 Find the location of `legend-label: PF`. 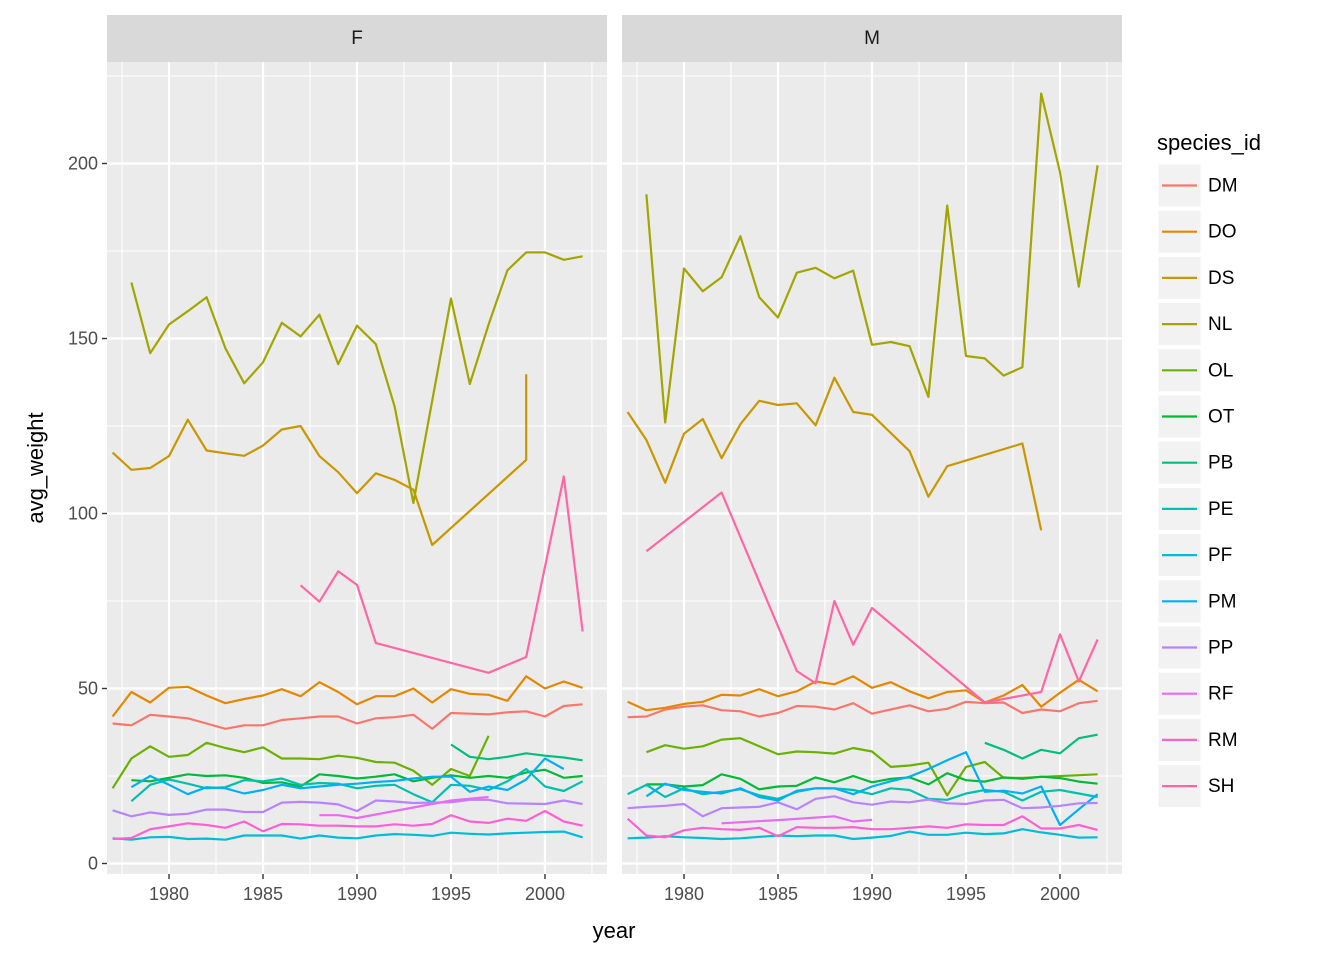

legend-label: PF is located at coordinates (1220, 555).